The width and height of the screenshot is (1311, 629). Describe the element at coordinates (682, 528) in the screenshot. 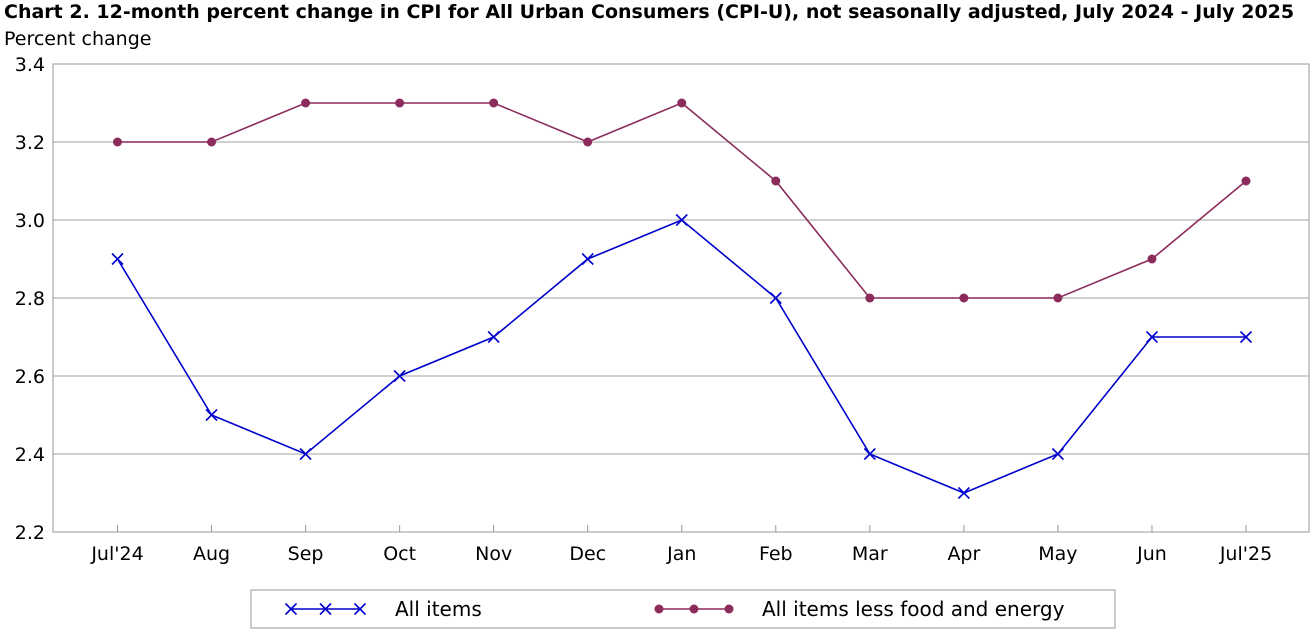

I see `x-tick-marks` at that location.